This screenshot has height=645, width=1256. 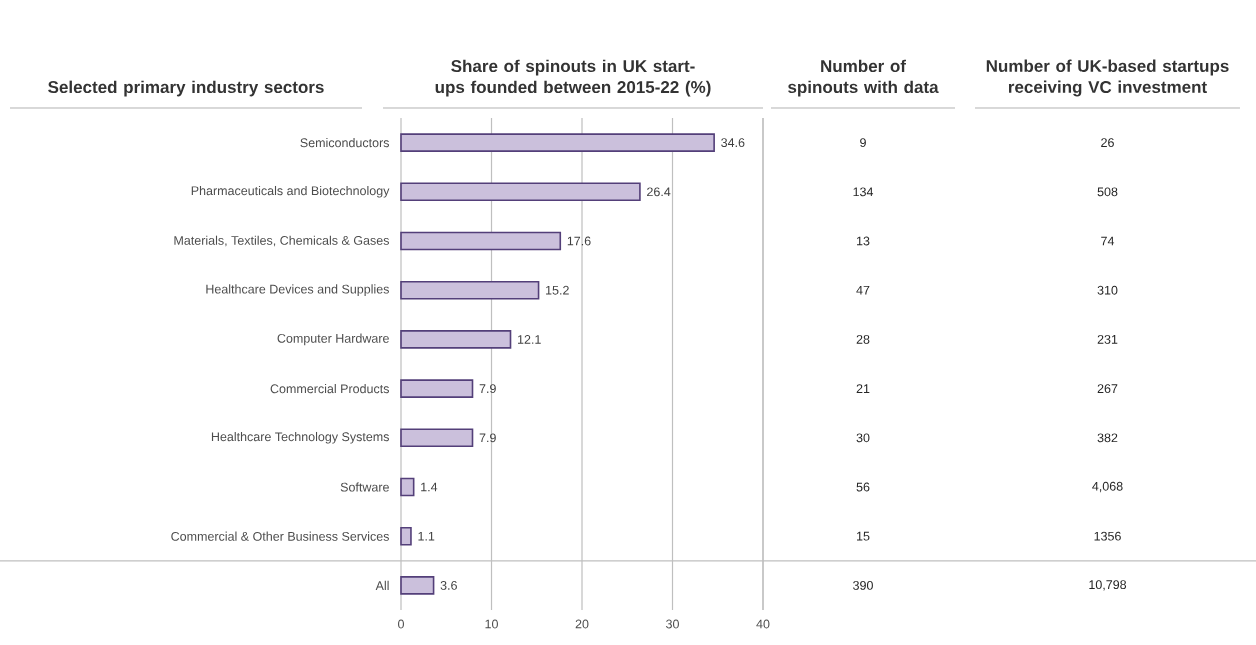 What do you see at coordinates (1107, 78) in the screenshot?
I see `text: Number of UK-based startups receiving VC investment` at bounding box center [1107, 78].